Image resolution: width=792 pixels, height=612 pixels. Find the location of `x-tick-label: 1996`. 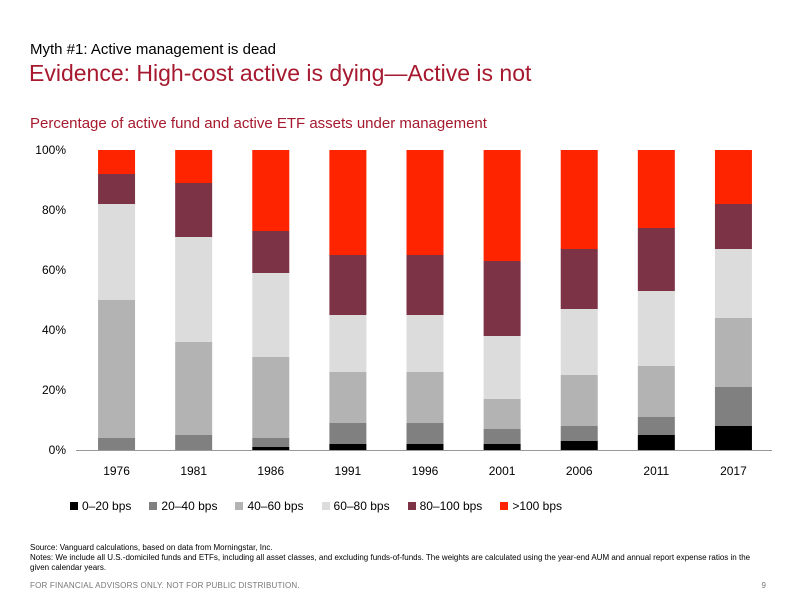

x-tick-label: 1996 is located at coordinates (425, 471).